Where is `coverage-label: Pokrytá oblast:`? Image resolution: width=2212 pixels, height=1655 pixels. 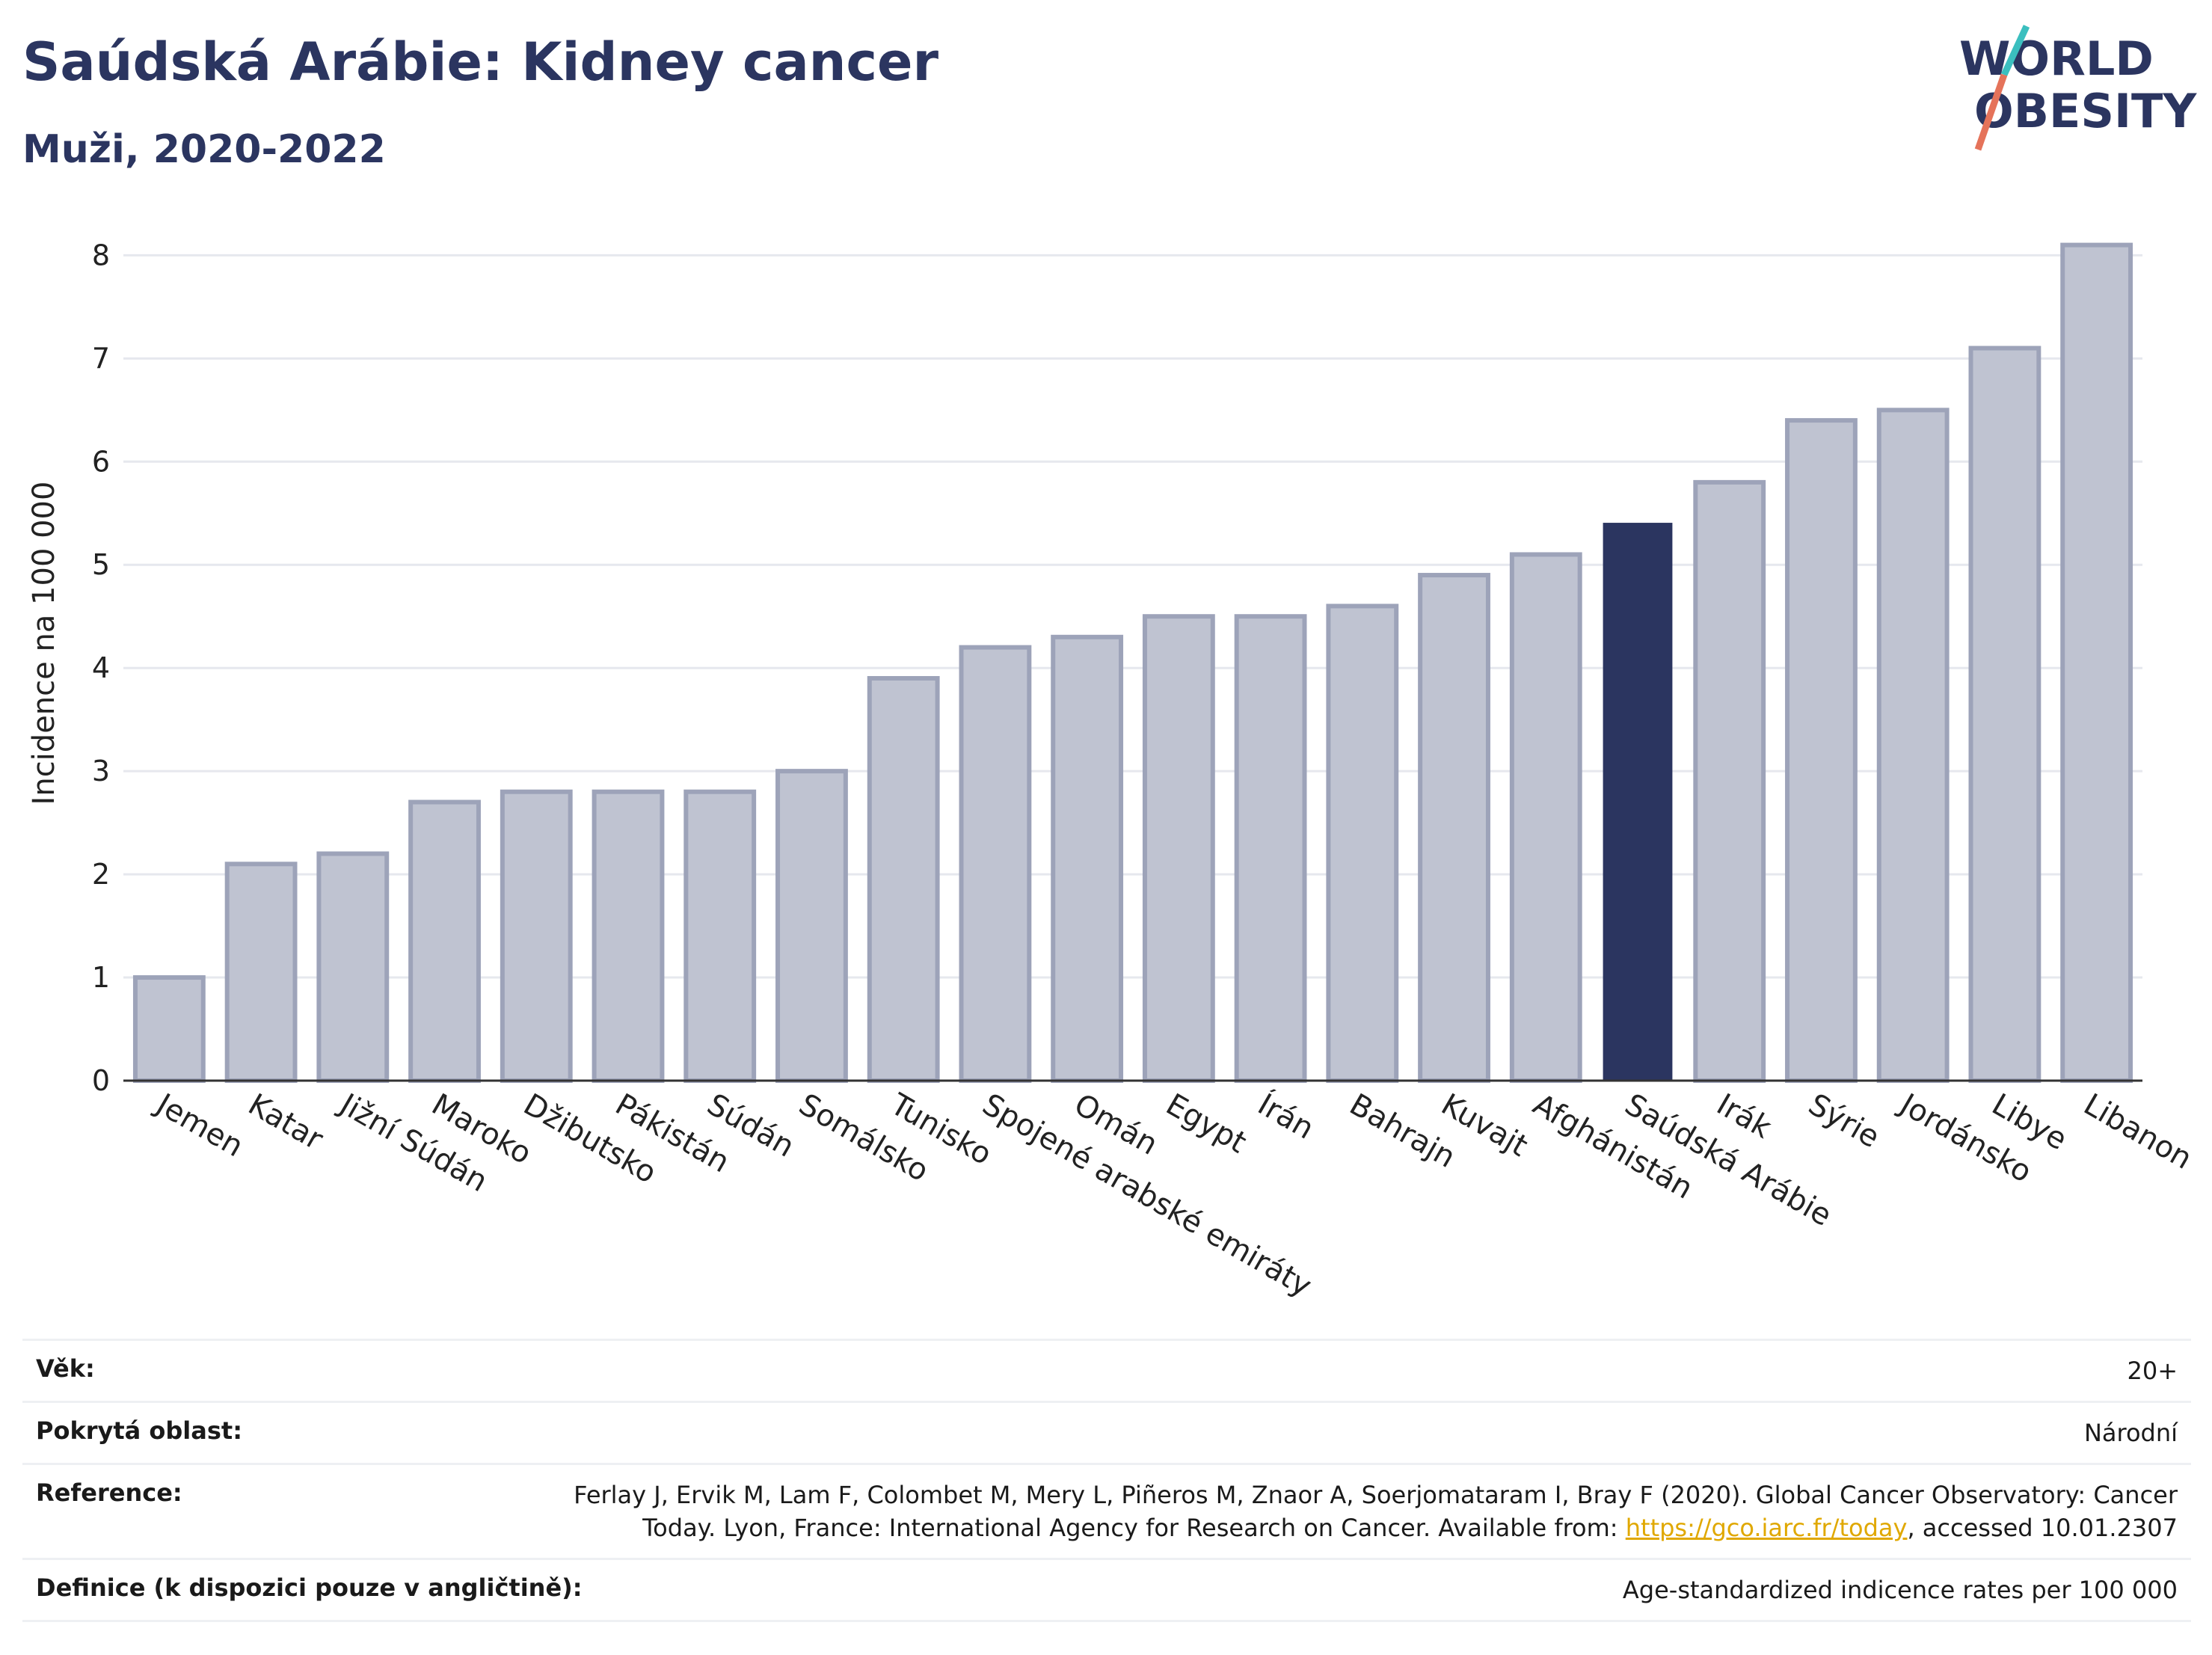 coverage-label: Pokrytá oblast: is located at coordinates (139, 1430).